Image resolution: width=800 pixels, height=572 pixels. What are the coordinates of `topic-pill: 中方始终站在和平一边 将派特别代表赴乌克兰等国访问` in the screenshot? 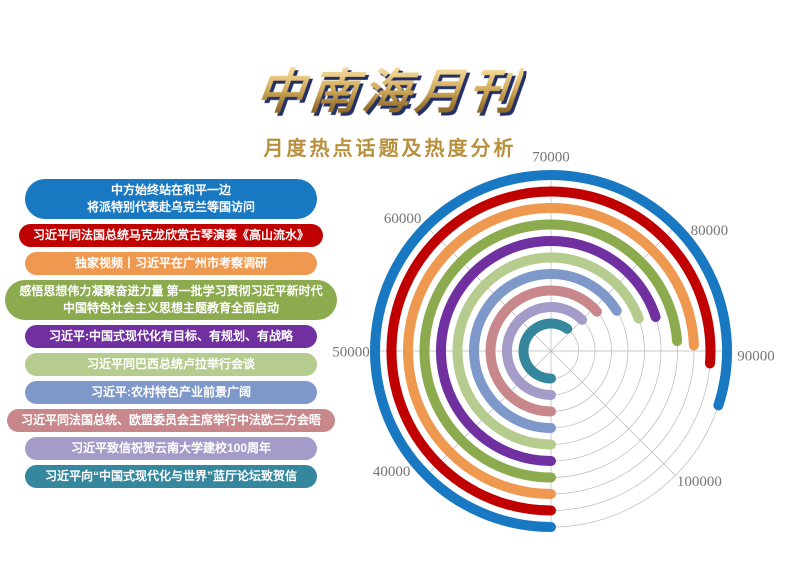 It's located at (171, 199).